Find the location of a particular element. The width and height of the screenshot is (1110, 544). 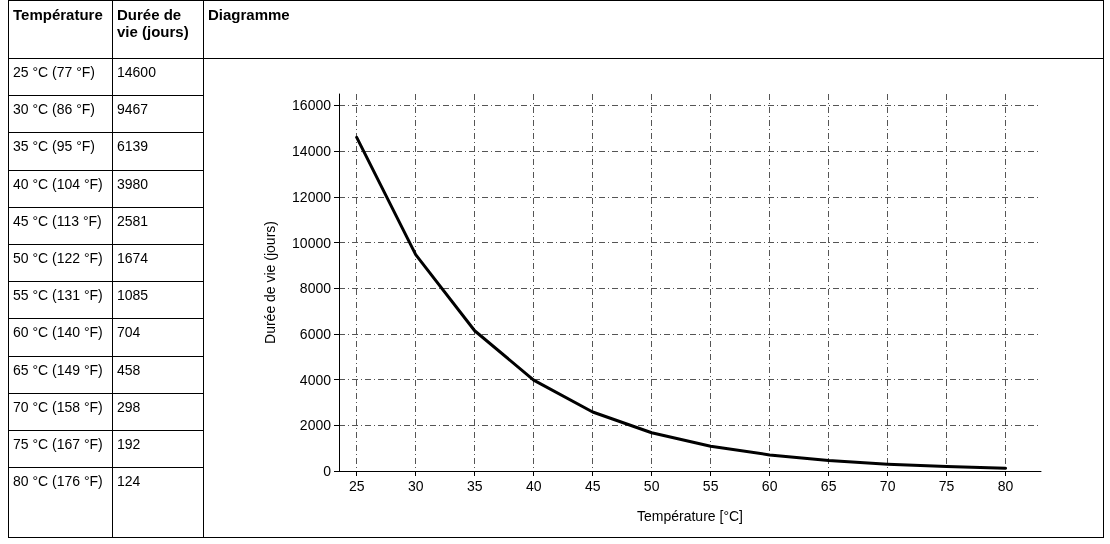

text: 14600 is located at coordinates (158, 77).